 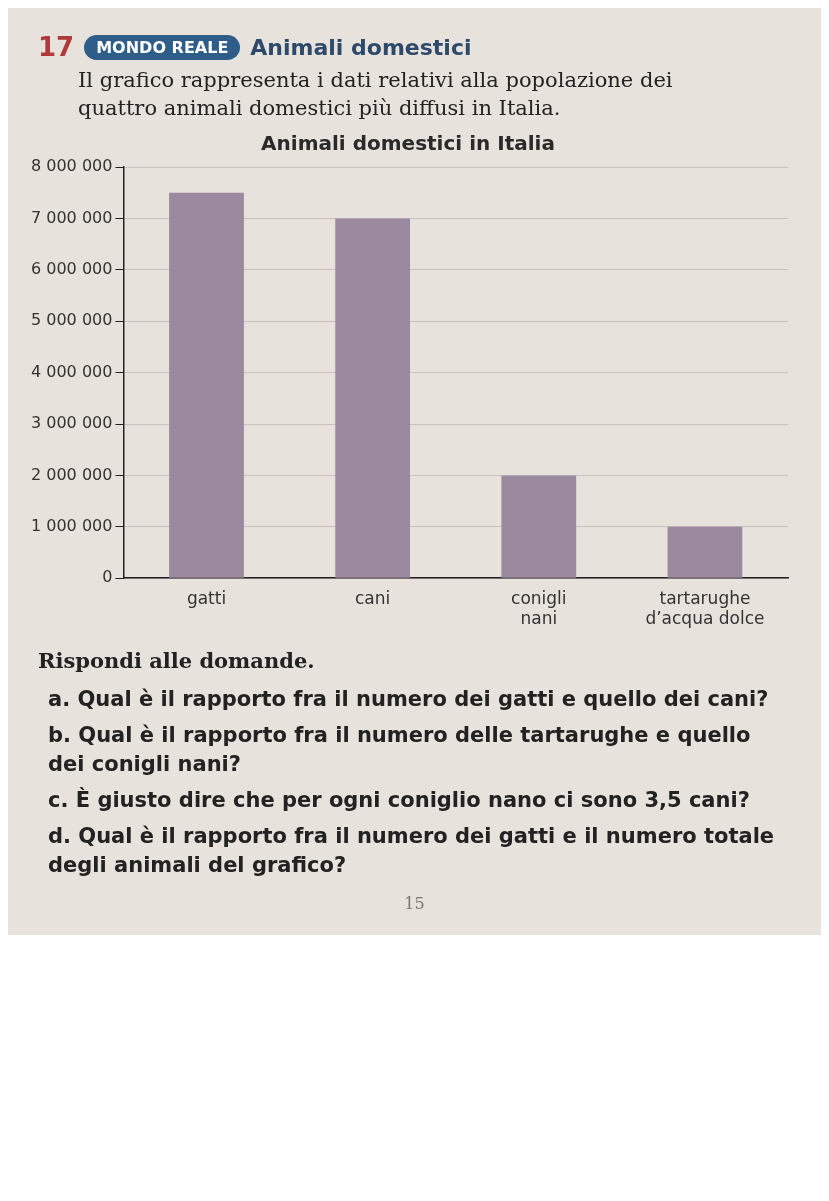 I want to click on text: a. Qual è il rapporto fra il numero dei gatti e quello dei cani?, so click(x=408, y=700).